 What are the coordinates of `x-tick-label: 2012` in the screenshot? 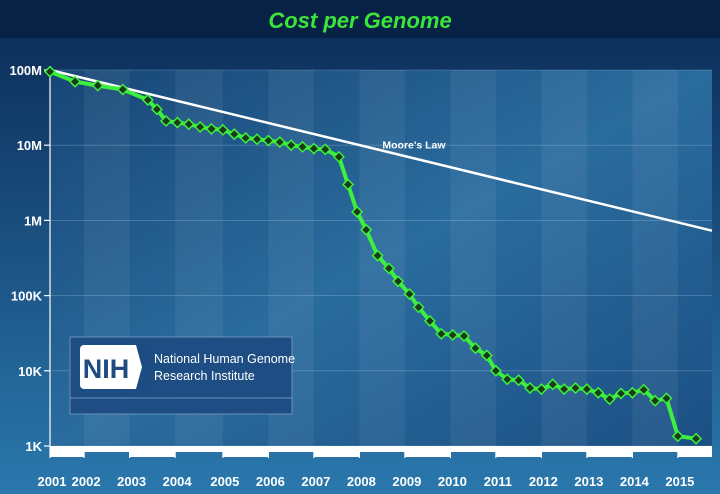 It's located at (543, 481).